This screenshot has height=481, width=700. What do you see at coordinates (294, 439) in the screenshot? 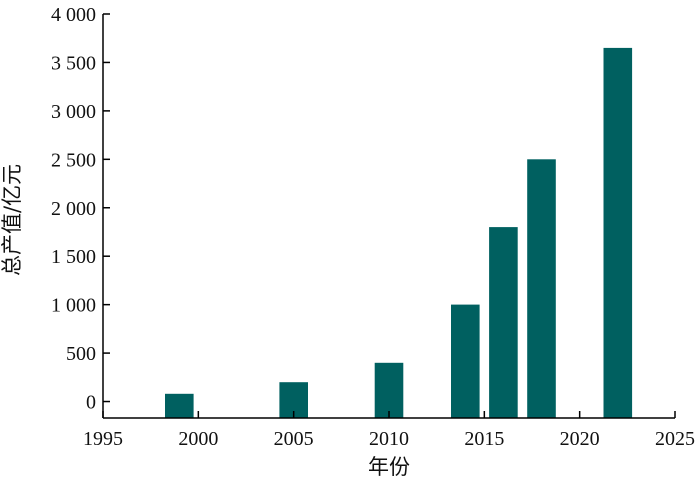
I see `x-tick-label-2005: 2005` at bounding box center [294, 439].